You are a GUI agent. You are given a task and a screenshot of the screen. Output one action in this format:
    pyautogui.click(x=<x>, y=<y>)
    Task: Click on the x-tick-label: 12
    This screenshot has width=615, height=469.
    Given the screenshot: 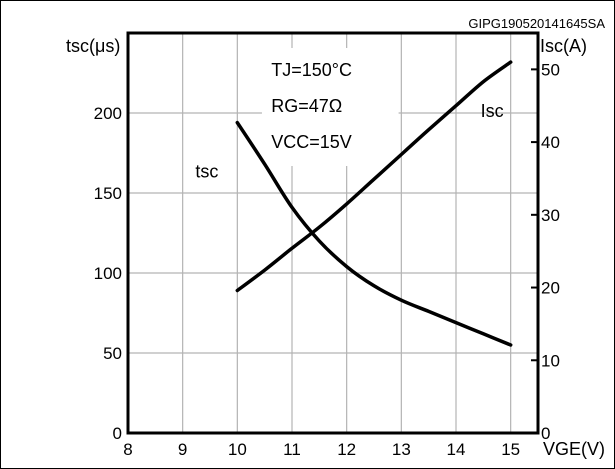 What is the action you would take?
    pyautogui.click(x=346, y=449)
    